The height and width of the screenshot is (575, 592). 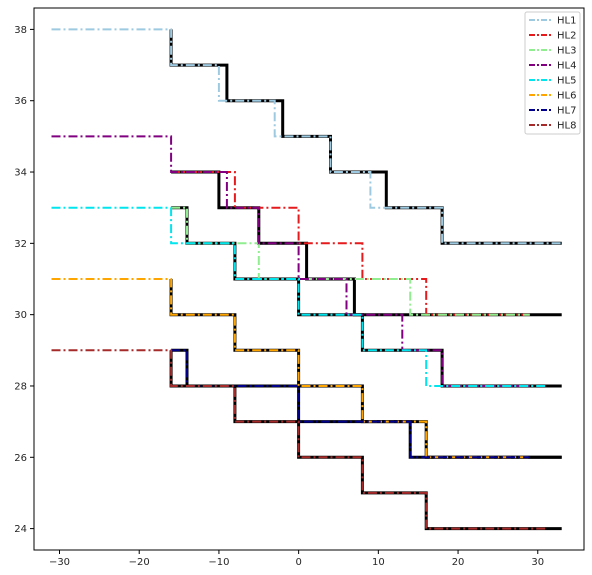 I want to click on x-axis-ticks: −30 −20 −10 0 10 20 30, so click(x=296, y=559).